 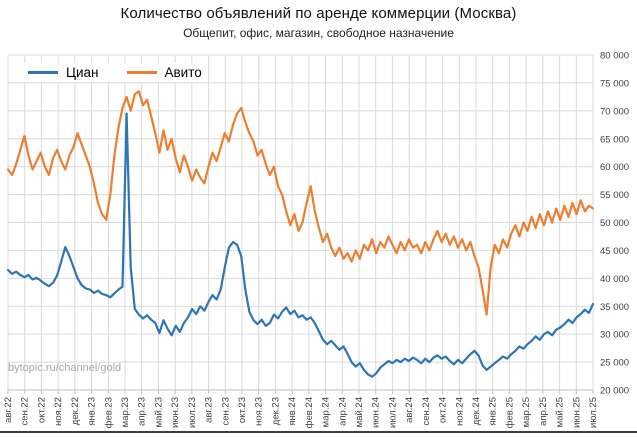 What do you see at coordinates (493, 411) in the screenshot?
I see `x-tick-label: янв.25` at bounding box center [493, 411].